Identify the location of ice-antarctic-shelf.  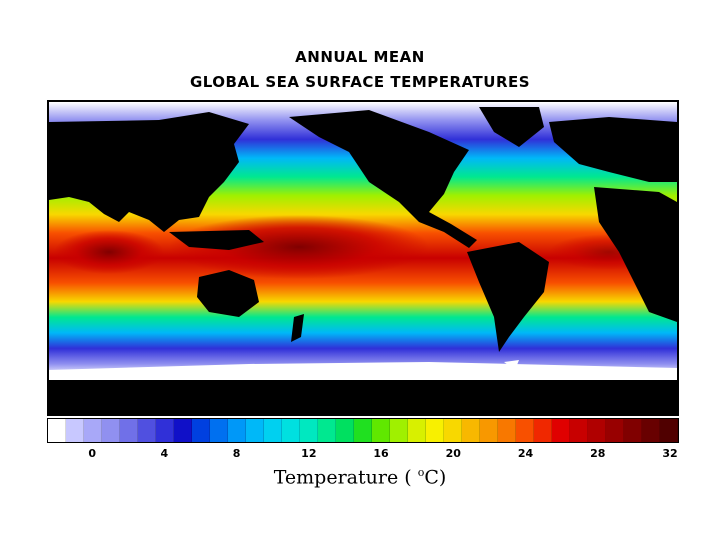
(363, 371).